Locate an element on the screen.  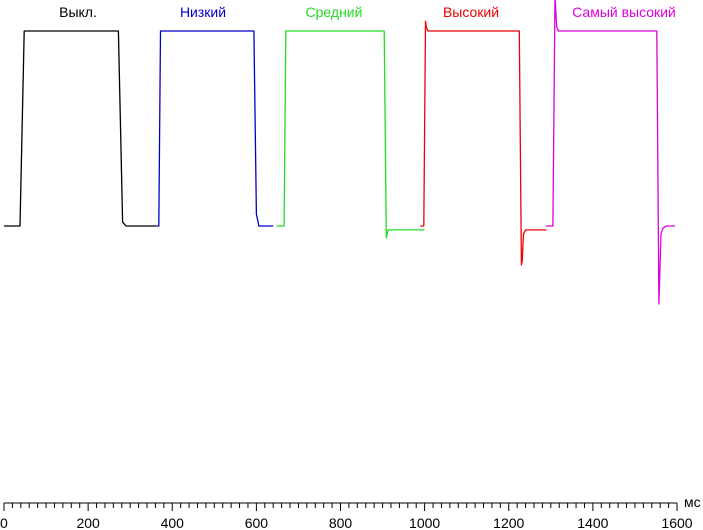
x-tick-label: 1600 is located at coordinates (676, 522).